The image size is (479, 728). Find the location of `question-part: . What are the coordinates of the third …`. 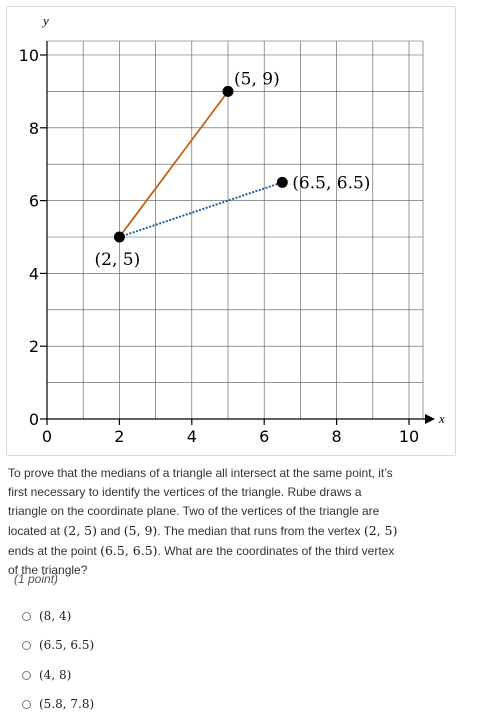

question-part: . What are the coordinates of the third … is located at coordinates (201, 560).